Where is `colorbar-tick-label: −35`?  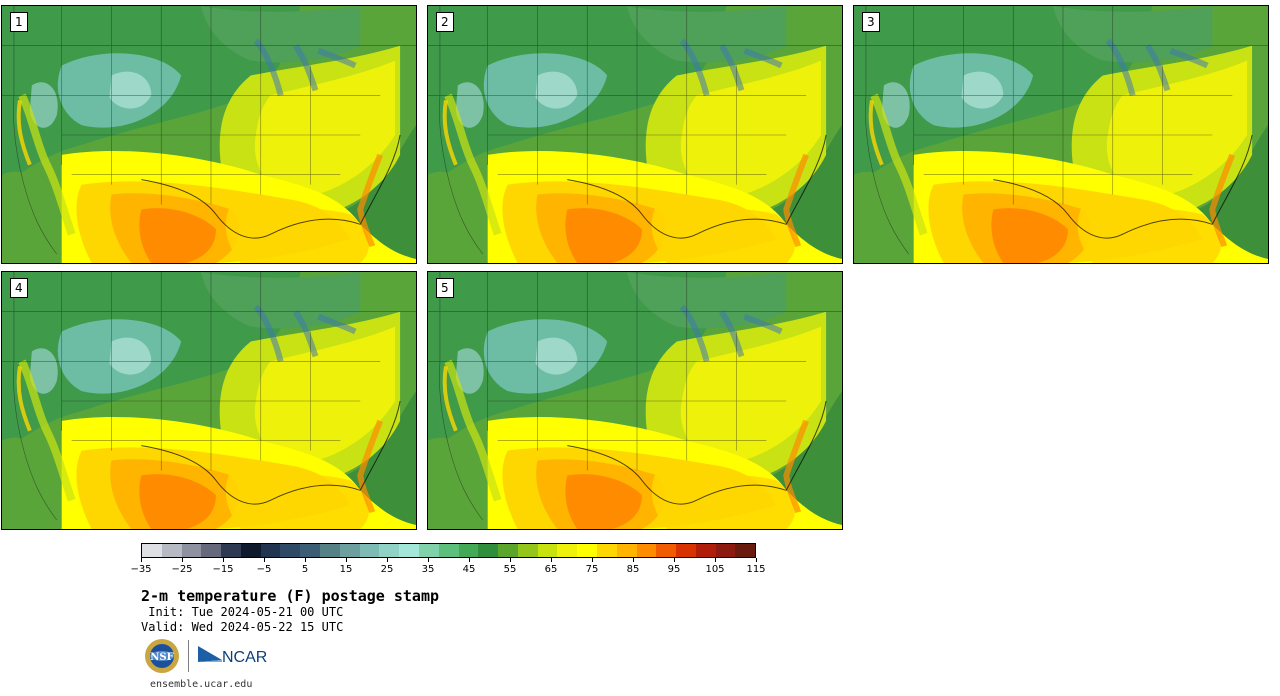
colorbar-tick-label: −35 is located at coordinates (141, 569).